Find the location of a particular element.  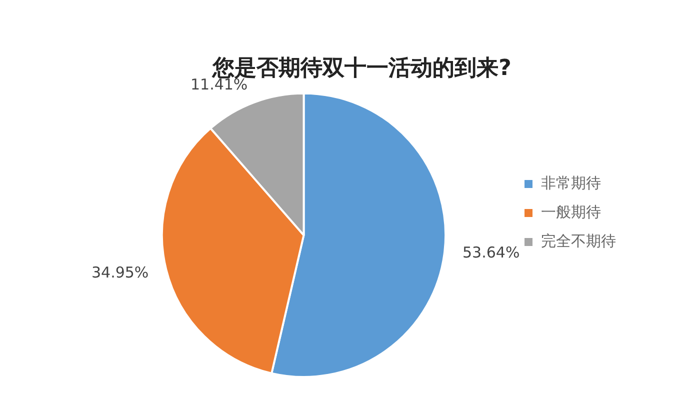

legend-label: 完全不期待 is located at coordinates (578, 241).